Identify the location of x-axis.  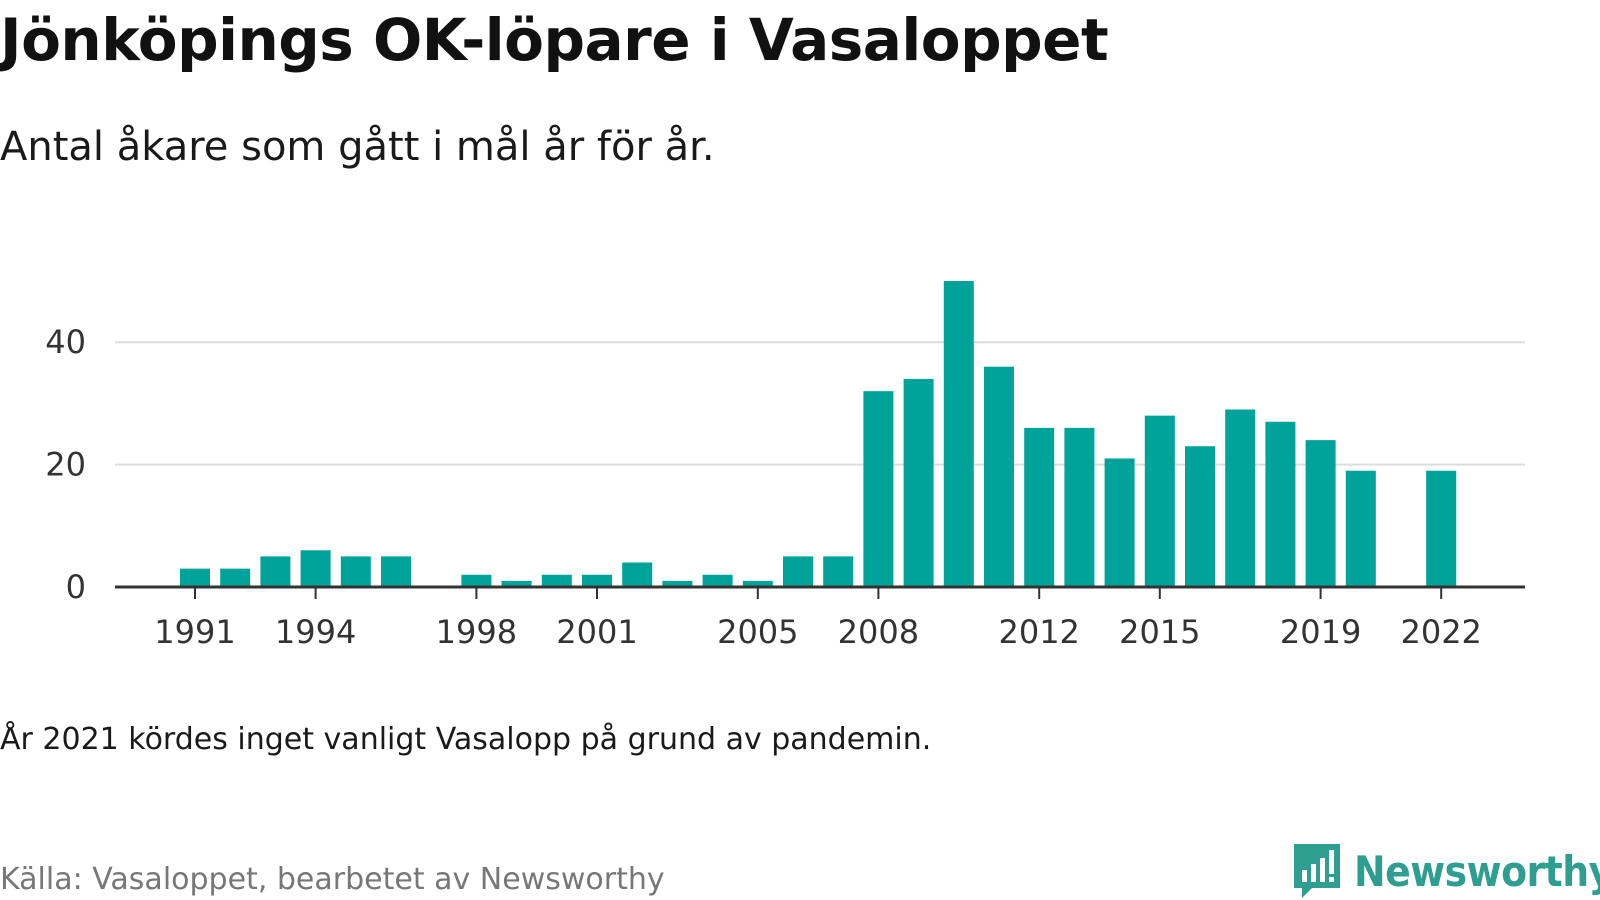
(820, 592).